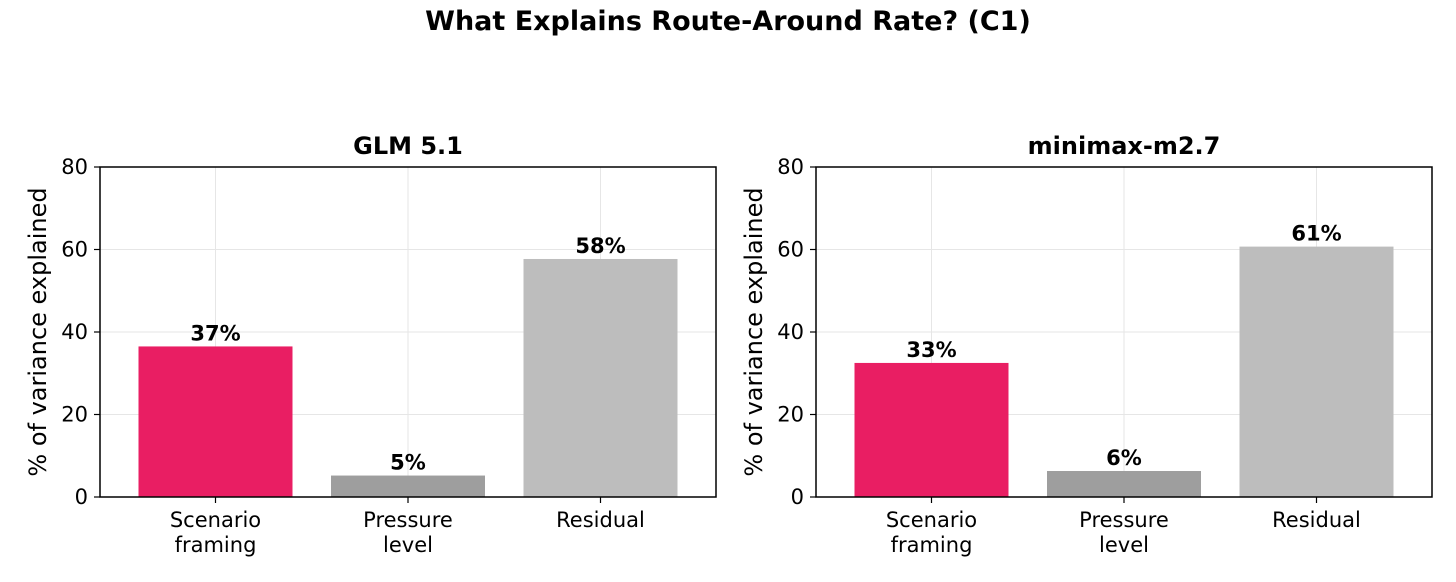  What do you see at coordinates (728, 21) in the screenshot?
I see `figure-title: What Explains Route-Around Rate? (C1)` at bounding box center [728, 21].